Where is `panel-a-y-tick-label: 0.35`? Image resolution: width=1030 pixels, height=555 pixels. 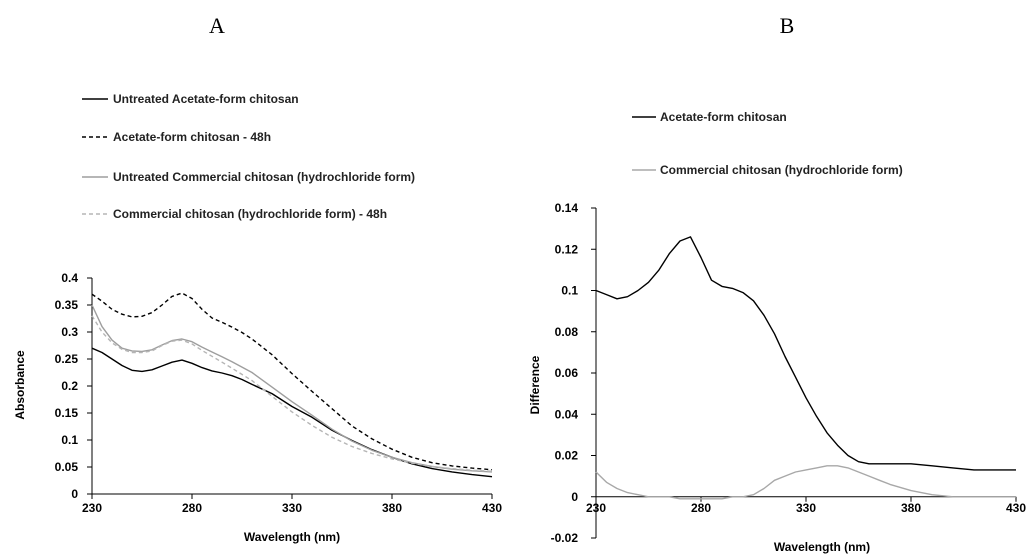 panel-a-y-tick-label: 0.35 is located at coordinates (67, 305).